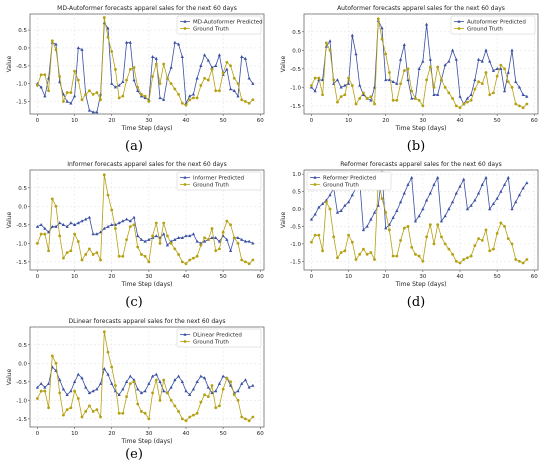 The image size is (550, 466). What do you see at coordinates (459, 28) in the screenshot?
I see `legend-ground-truth-marker` at bounding box center [459, 28].